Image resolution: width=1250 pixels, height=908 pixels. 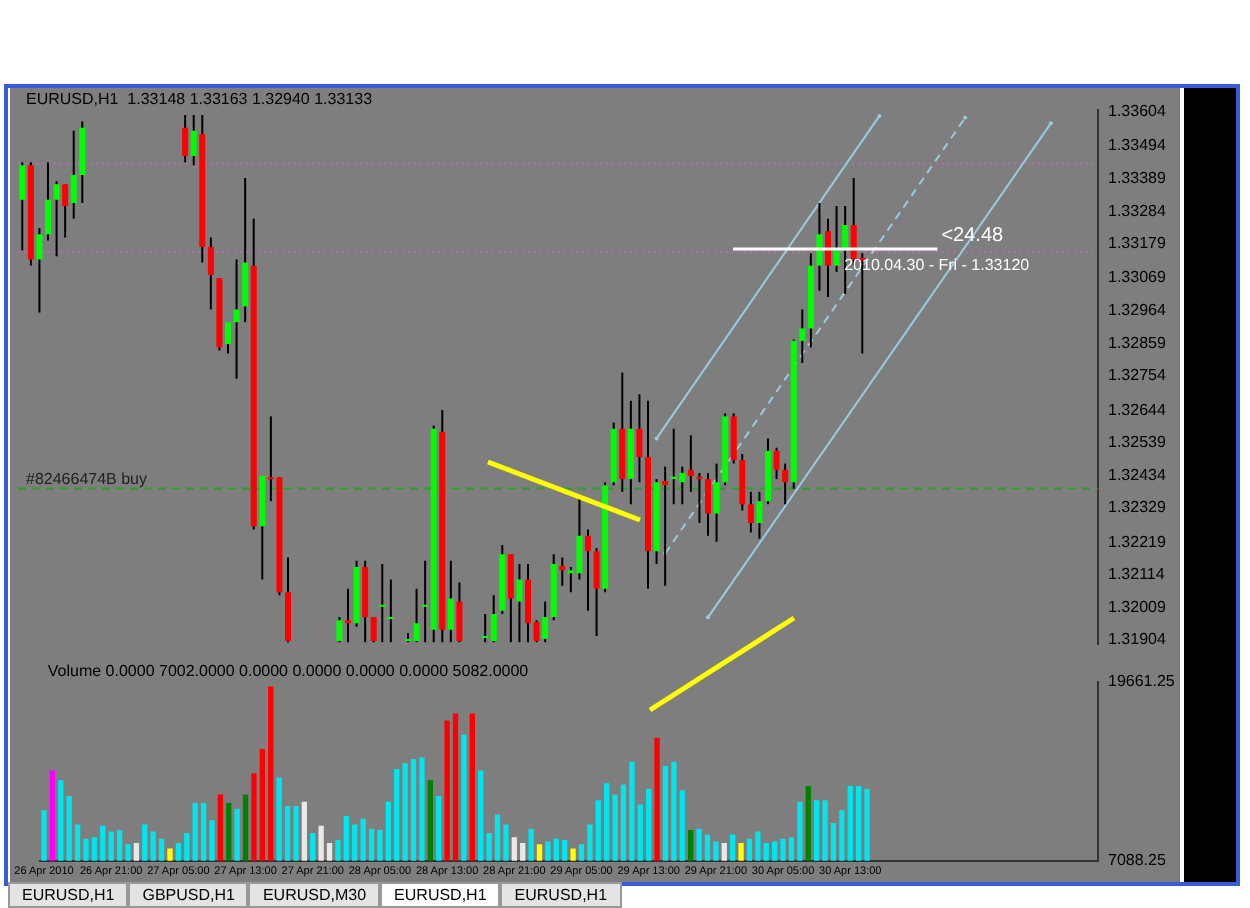 I want to click on y-tick-label: 19661.25, so click(x=1142, y=681).